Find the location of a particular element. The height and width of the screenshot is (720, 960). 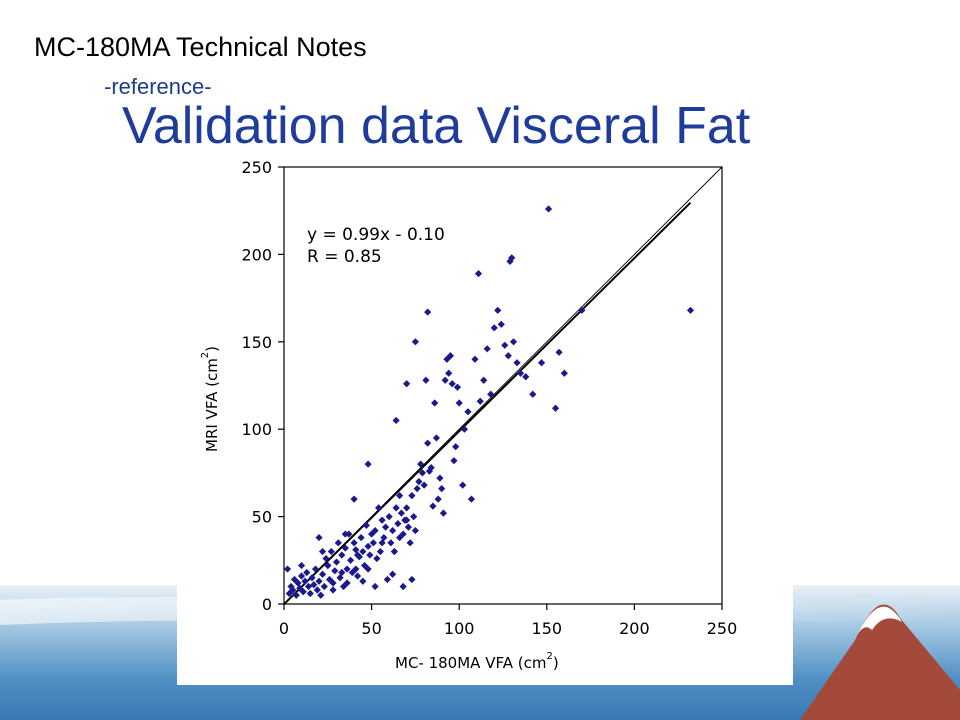

x-tick-label: 0 is located at coordinates (284, 628).